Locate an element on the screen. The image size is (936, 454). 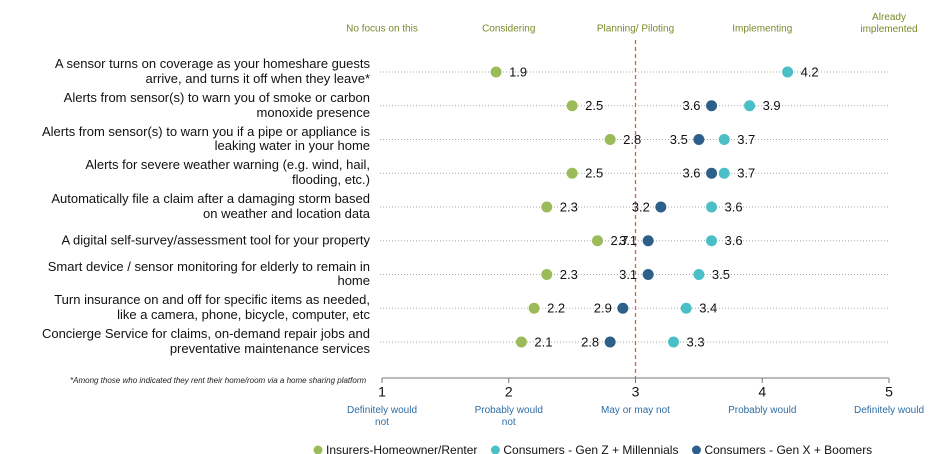
top-label: Implementing is located at coordinates (762, 29).